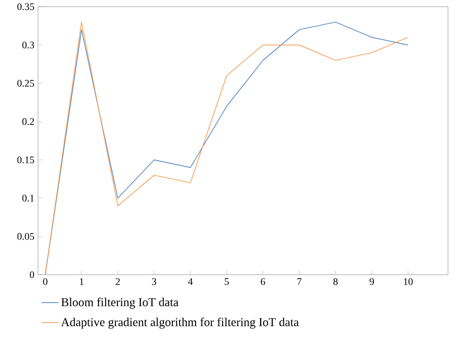  I want to click on legend-label: Bloom filtering IoT data, so click(119, 303).